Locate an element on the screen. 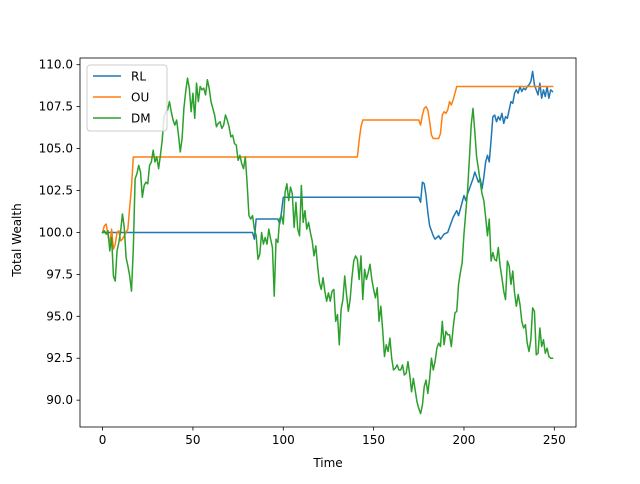 This screenshot has height=484, width=640. x-tick-label: 0 is located at coordinates (103, 440).